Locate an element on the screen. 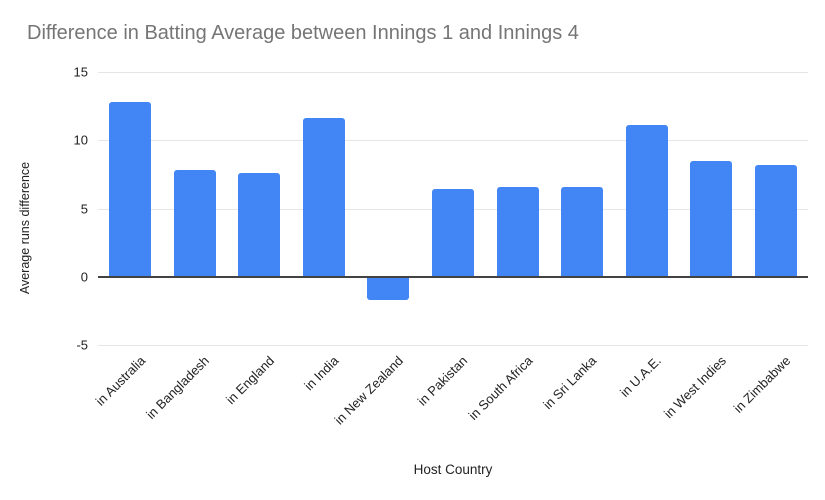  x-label-in-new-zealand: in New Zealand is located at coordinates (369, 390).